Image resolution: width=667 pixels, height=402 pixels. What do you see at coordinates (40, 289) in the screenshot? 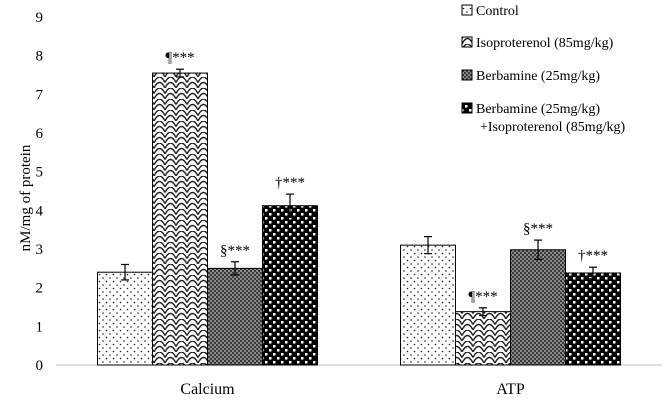
I see `y-tick-label: 2` at bounding box center [40, 289].